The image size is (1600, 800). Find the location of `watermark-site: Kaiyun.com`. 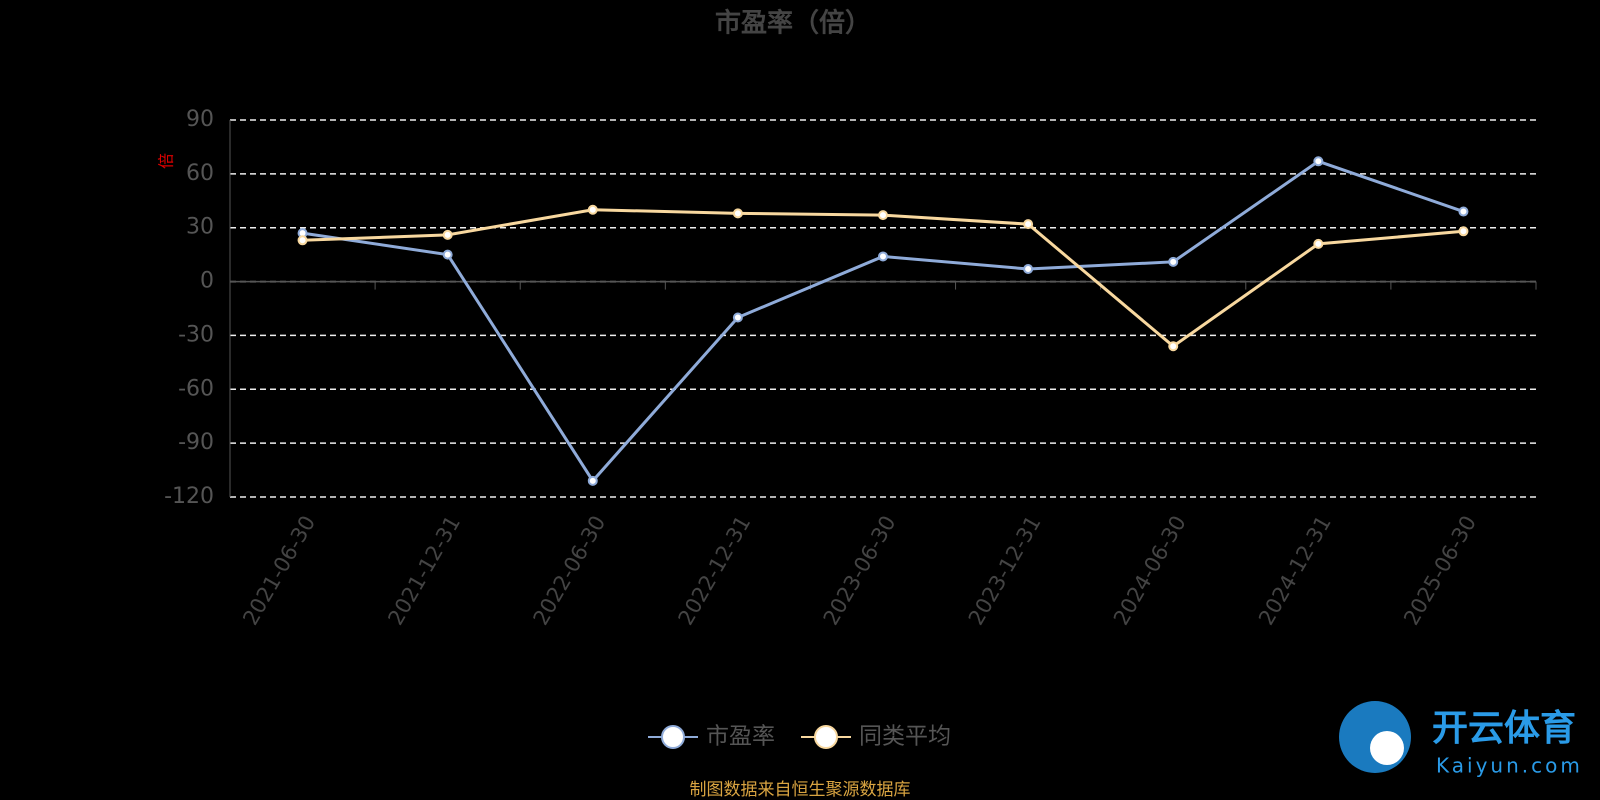

watermark-site: Kaiyun.com is located at coordinates (1509, 766).